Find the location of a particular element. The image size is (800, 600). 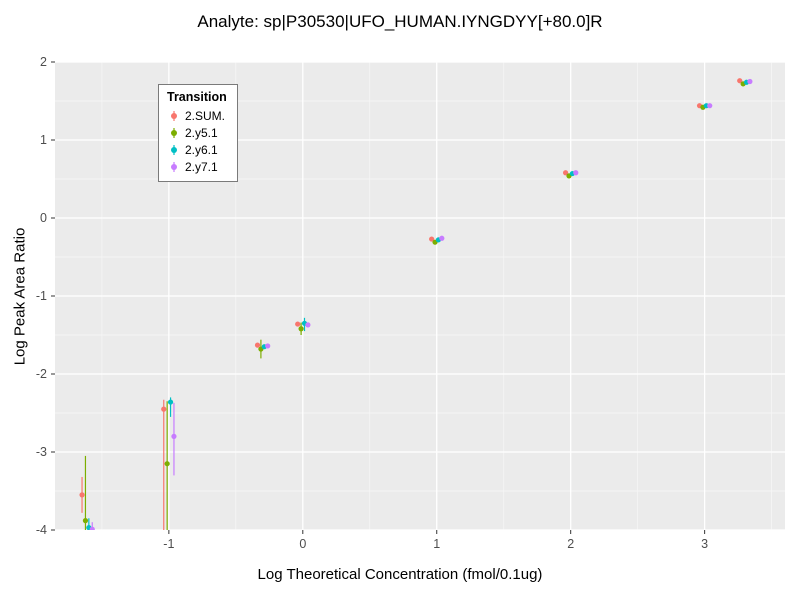

legend-entry: 2.y7.1 is located at coordinates (197, 166).